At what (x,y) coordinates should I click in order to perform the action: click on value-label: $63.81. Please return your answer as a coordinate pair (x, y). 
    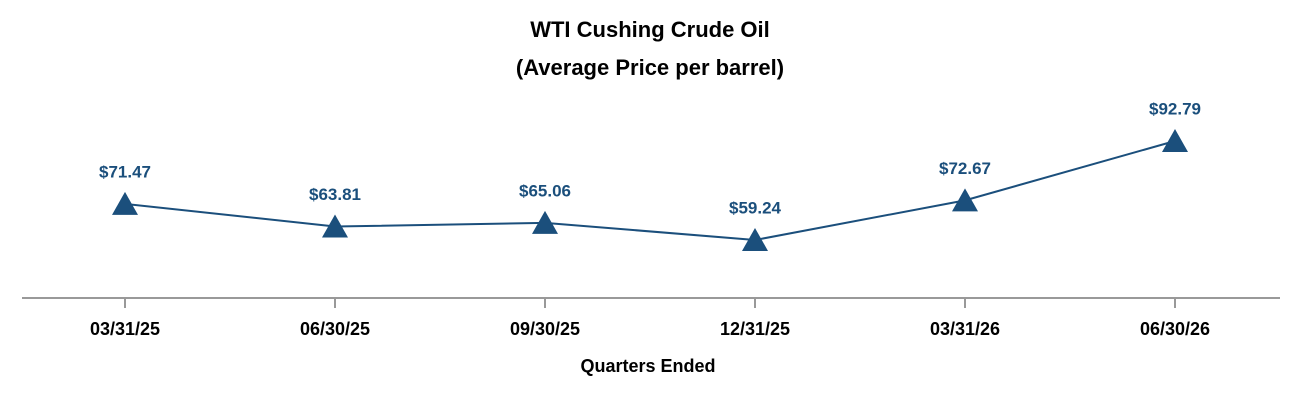
    Looking at the image, I should click on (335, 194).